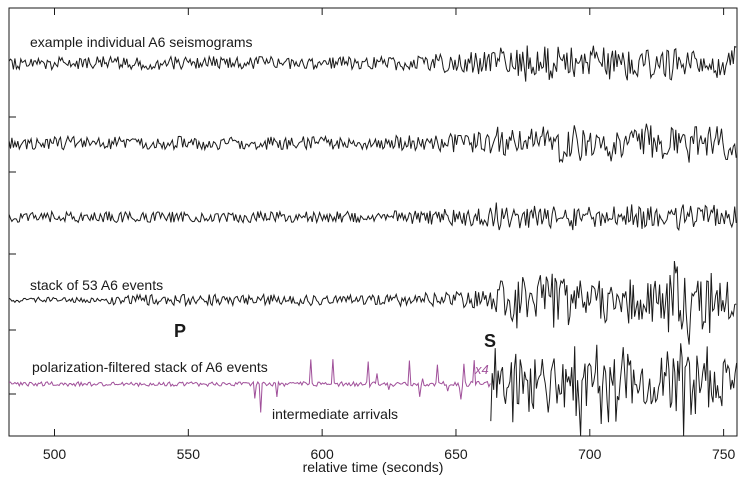  What do you see at coordinates (55, 454) in the screenshot?
I see `x-tick-label-500: 500` at bounding box center [55, 454].